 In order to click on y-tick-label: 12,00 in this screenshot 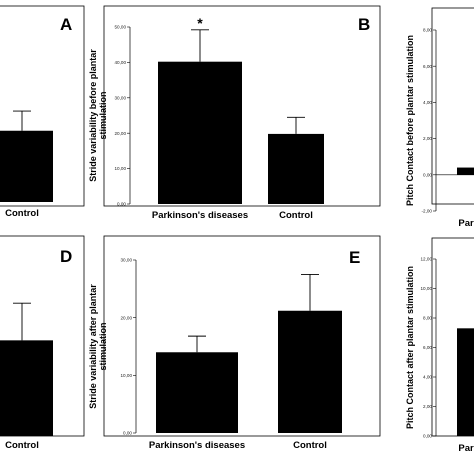, I will do `click(427, 259)`.